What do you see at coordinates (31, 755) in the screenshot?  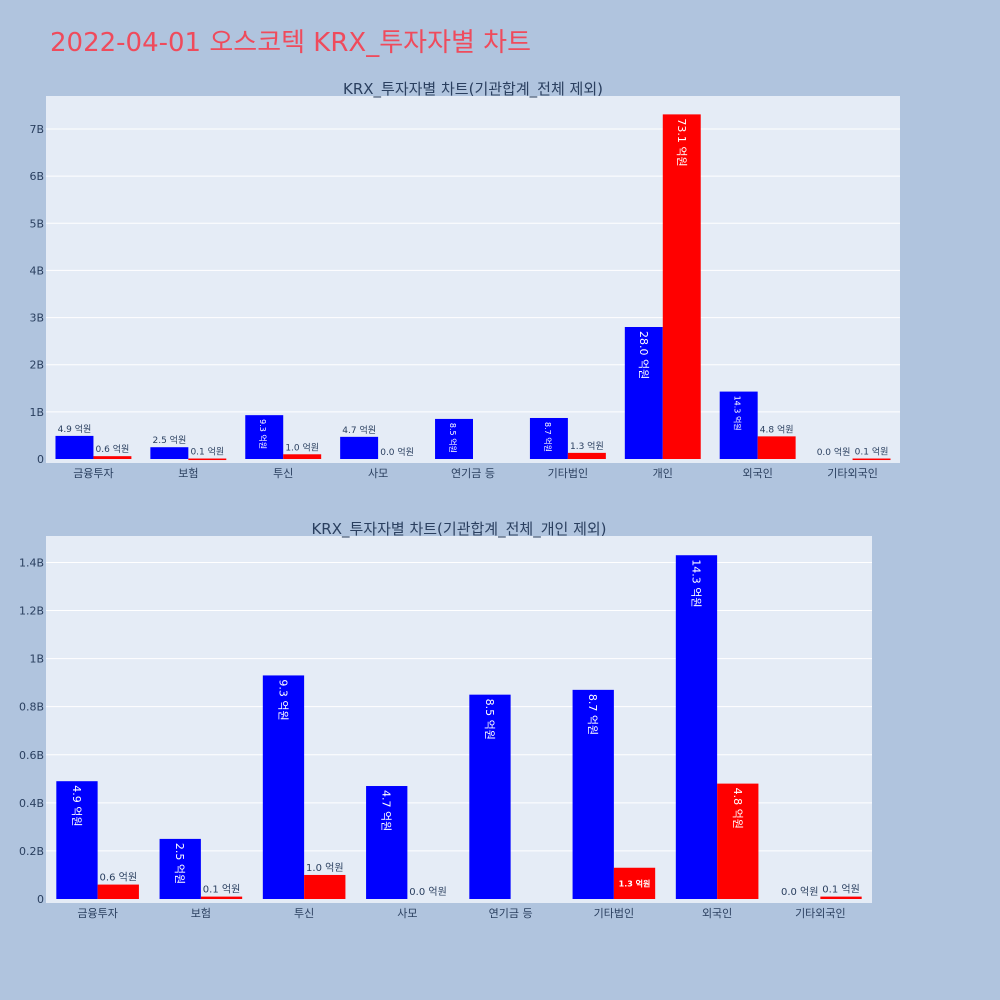 I see `y-tick-label: 0.6B` at bounding box center [31, 755].